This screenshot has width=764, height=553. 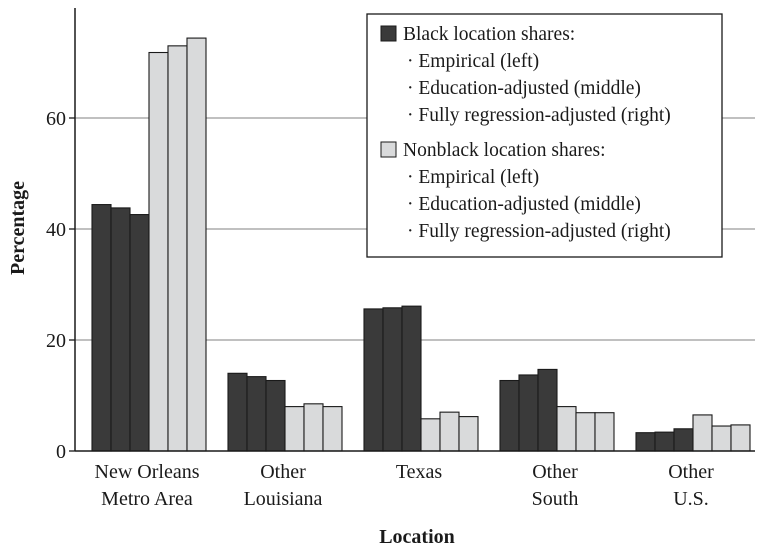 I want to click on x-category-label-line: Texas, so click(x=419, y=472).